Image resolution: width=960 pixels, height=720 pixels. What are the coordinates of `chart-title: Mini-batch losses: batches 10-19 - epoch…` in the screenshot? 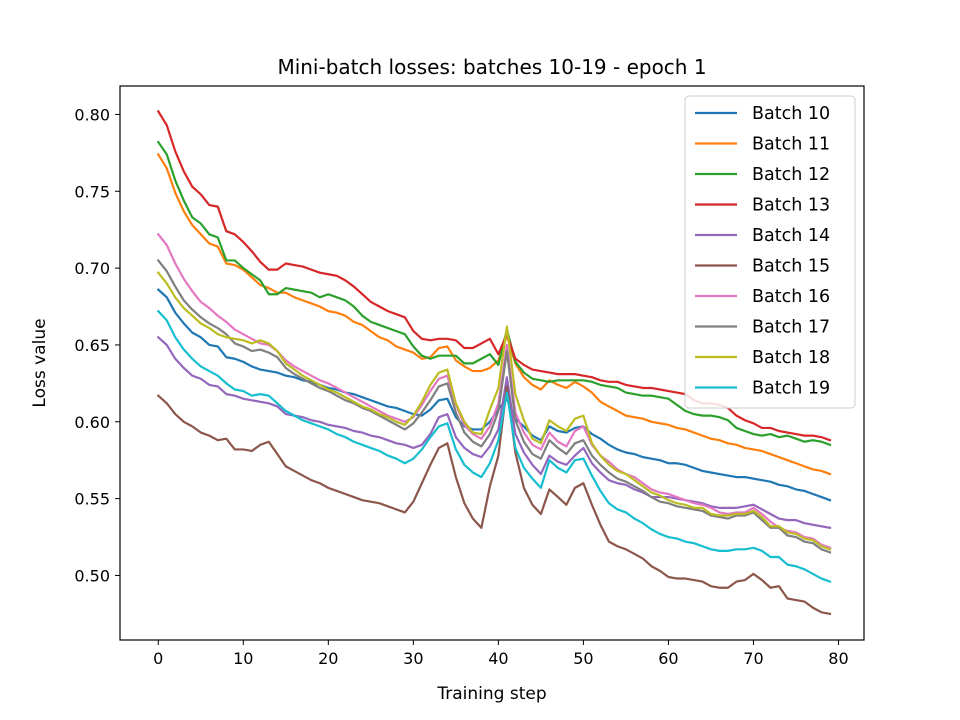 It's located at (491, 67).